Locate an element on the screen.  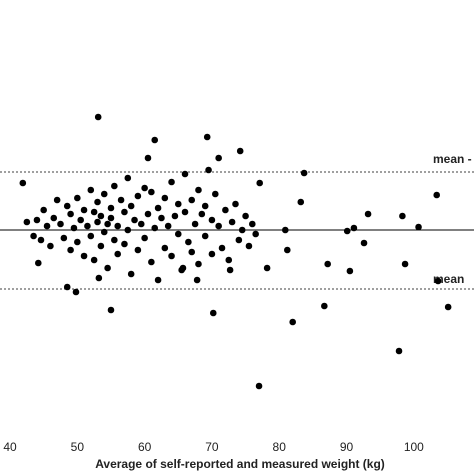
x-tick-label: 70 is located at coordinates (212, 447).